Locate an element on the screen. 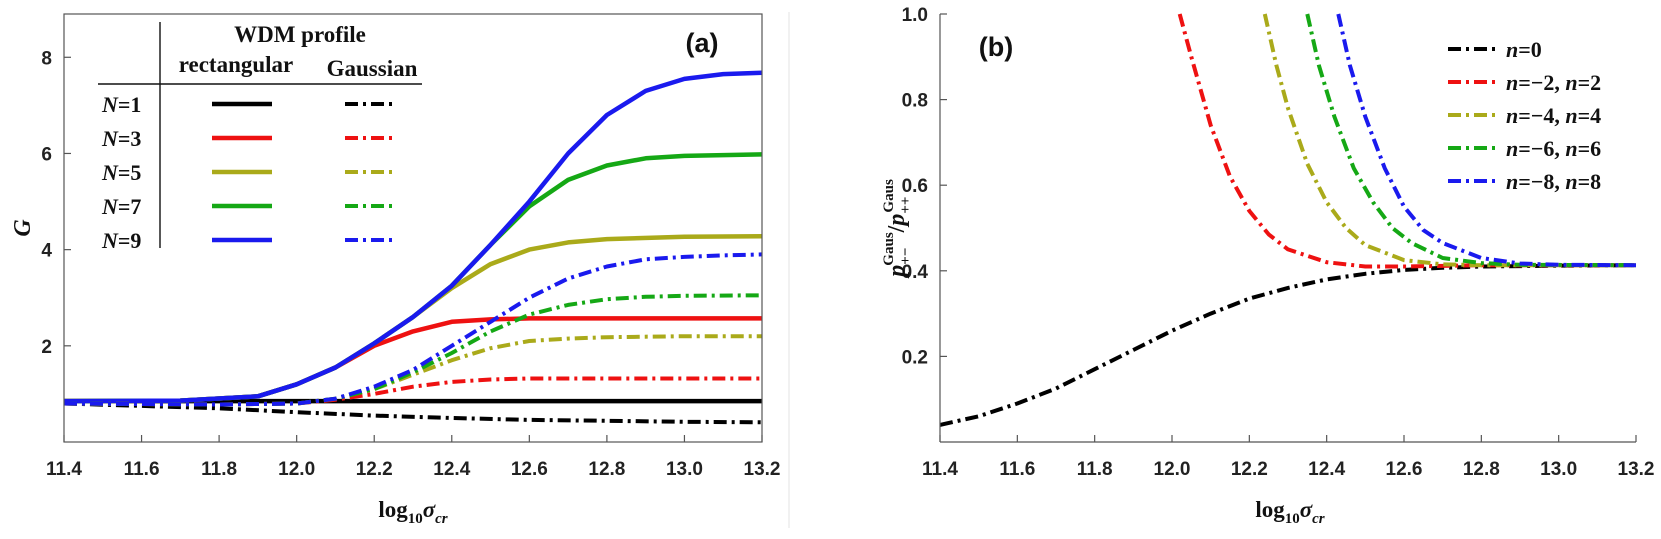  x-tick-label-a-5: 12.4 is located at coordinates (451, 469).